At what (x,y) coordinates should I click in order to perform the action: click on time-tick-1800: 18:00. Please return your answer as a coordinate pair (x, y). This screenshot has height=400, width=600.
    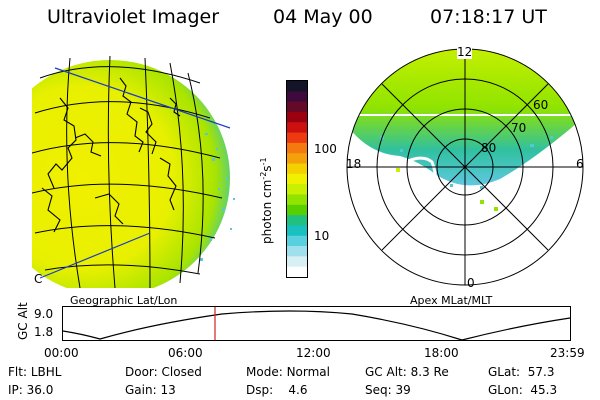
    Looking at the image, I should click on (441, 353).